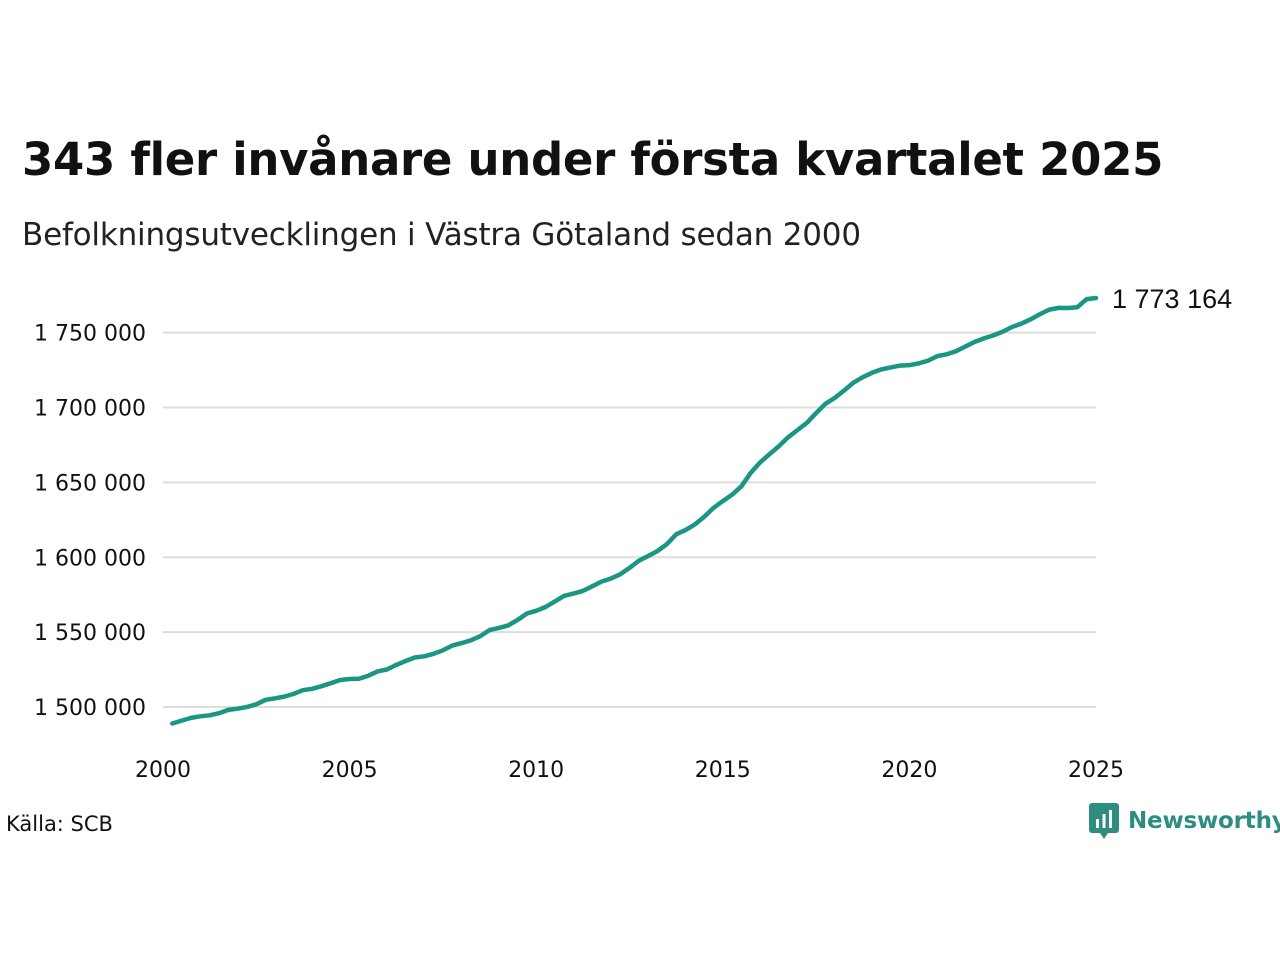 The width and height of the screenshot is (1280, 960). Describe the element at coordinates (1104, 821) in the screenshot. I see `newsworthy-logo-icon` at that location.